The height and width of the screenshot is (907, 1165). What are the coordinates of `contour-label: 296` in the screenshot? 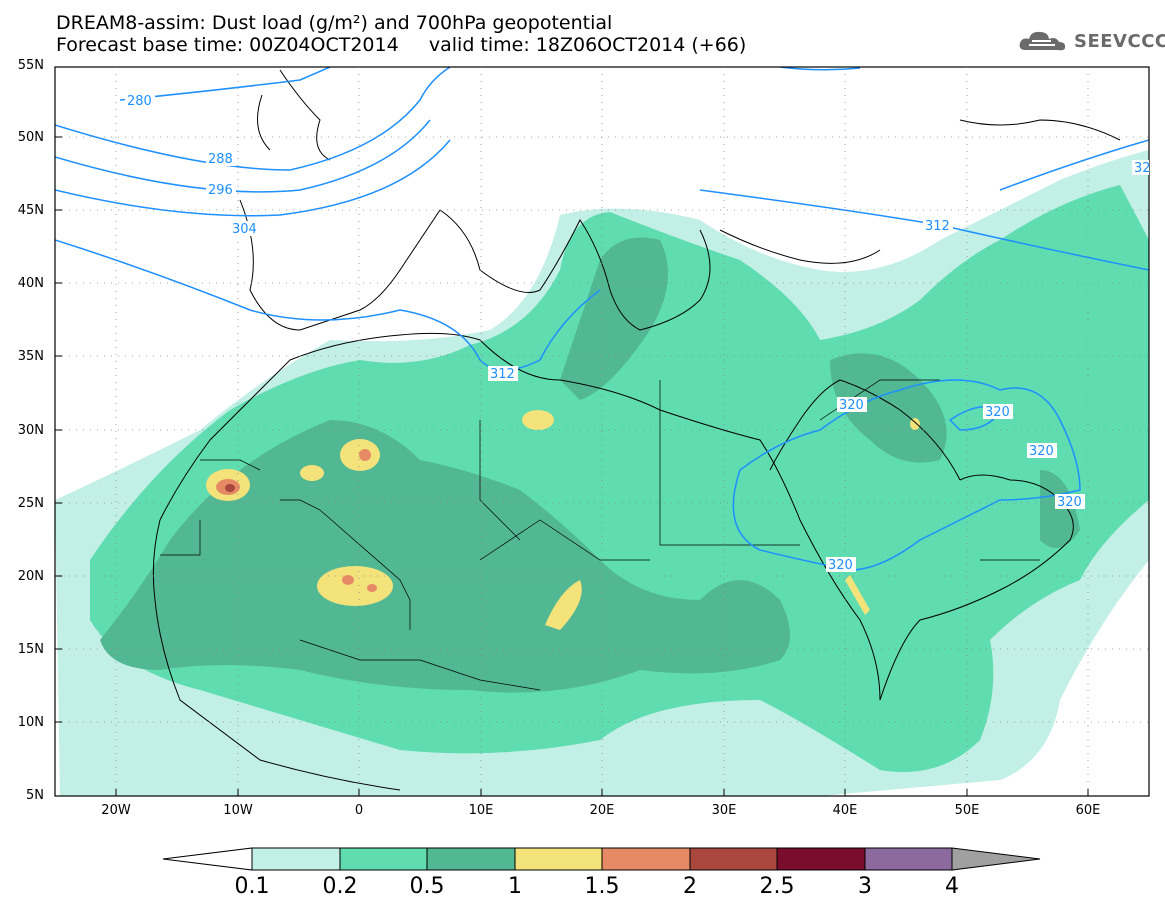 It's located at (220, 190).